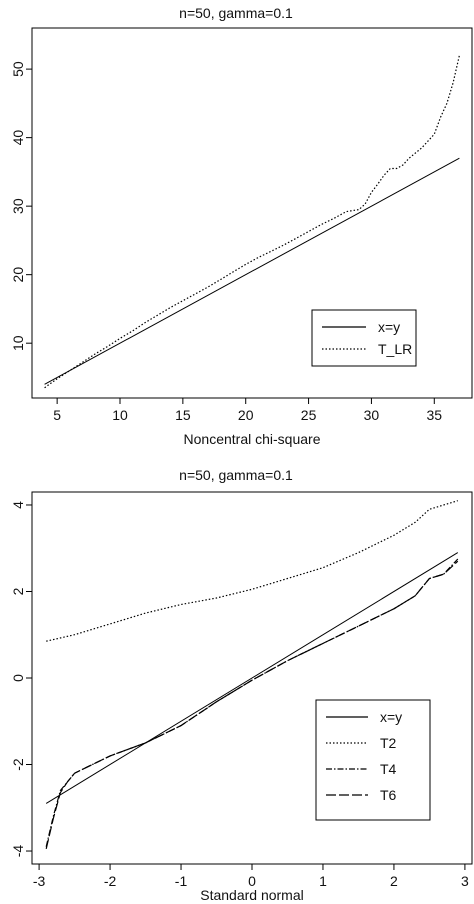 The width and height of the screenshot is (474, 904). What do you see at coordinates (18, 851) in the screenshot?
I see `chart-2-y-tick-label: -4` at bounding box center [18, 851].